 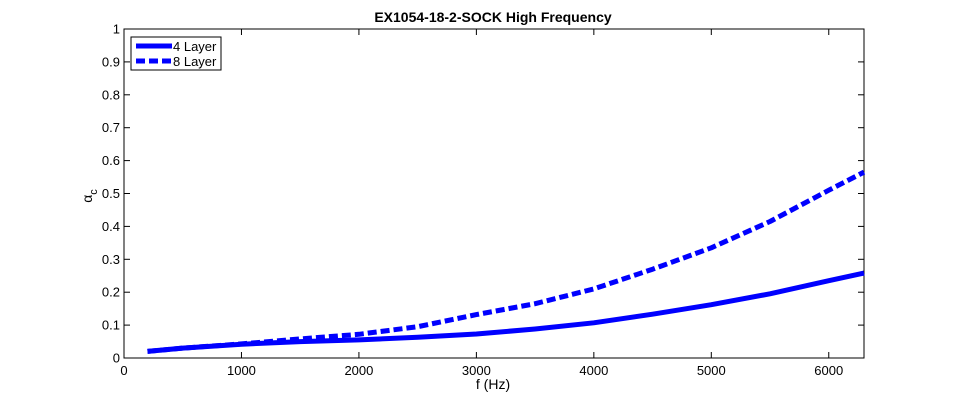 What do you see at coordinates (828, 370) in the screenshot?
I see `x-tick-label: 6000` at bounding box center [828, 370].